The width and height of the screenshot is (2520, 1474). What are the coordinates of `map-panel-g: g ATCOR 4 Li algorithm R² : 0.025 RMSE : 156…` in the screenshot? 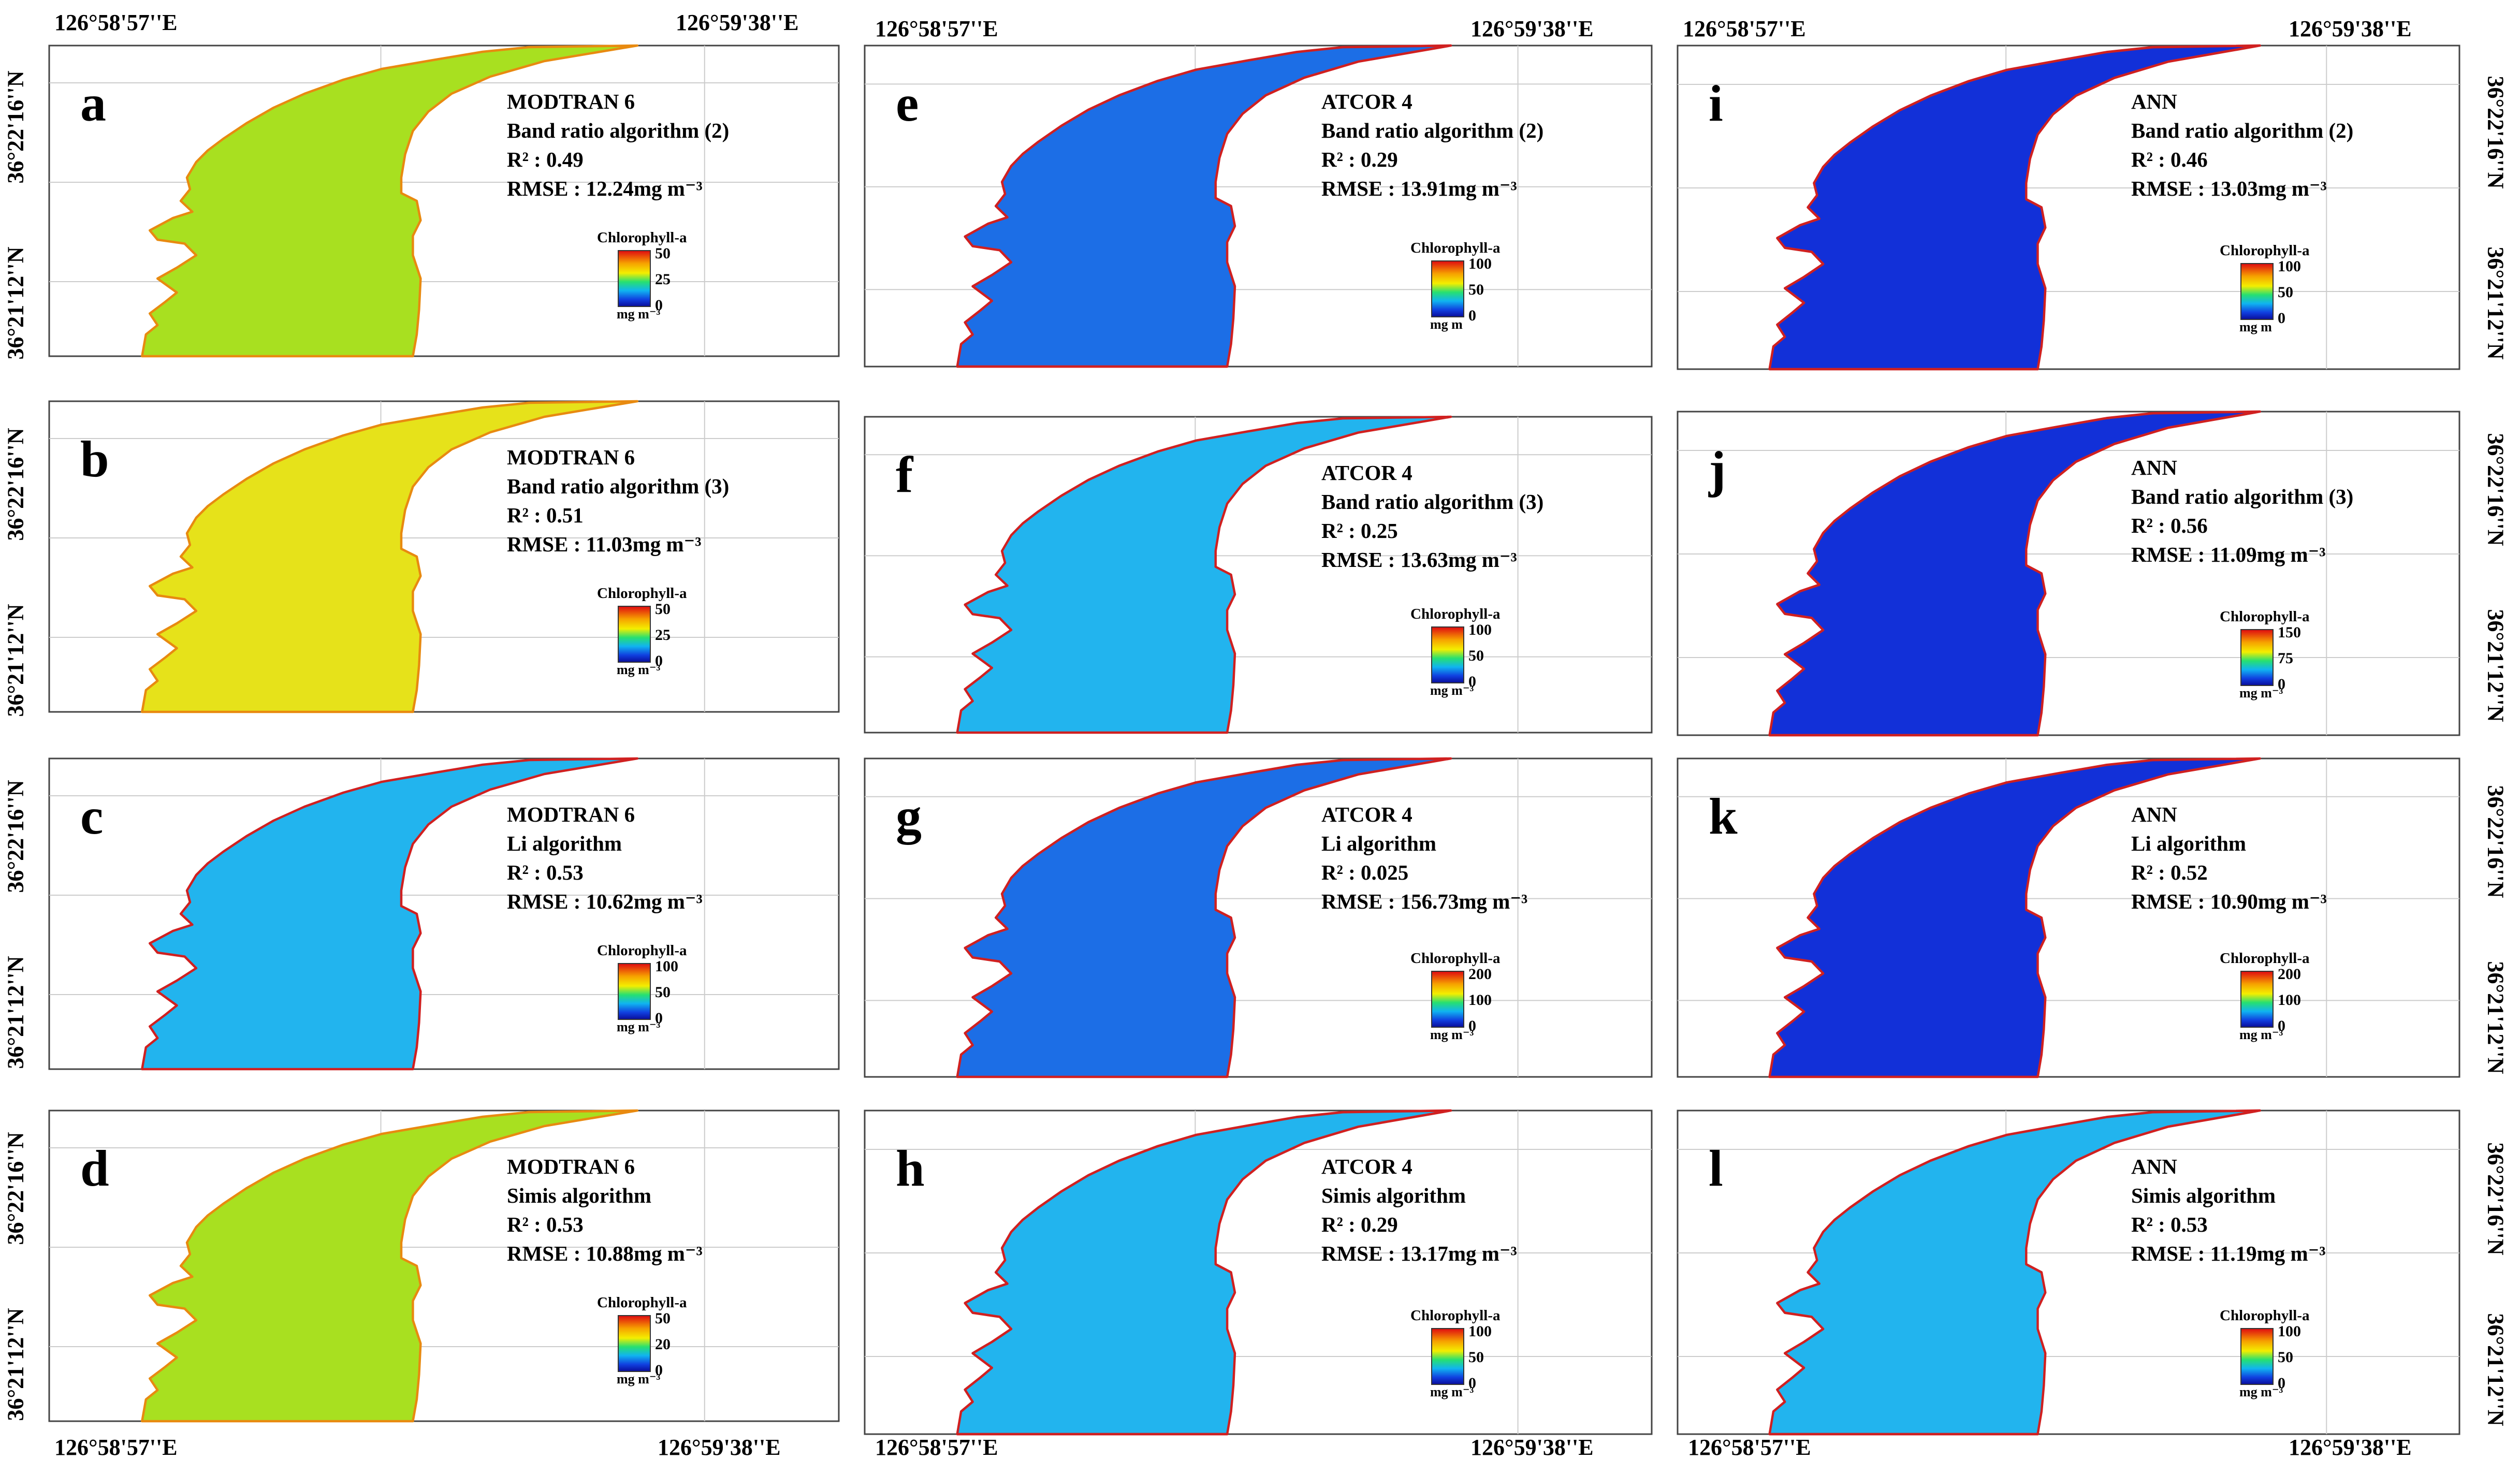 It's located at (1258, 917).